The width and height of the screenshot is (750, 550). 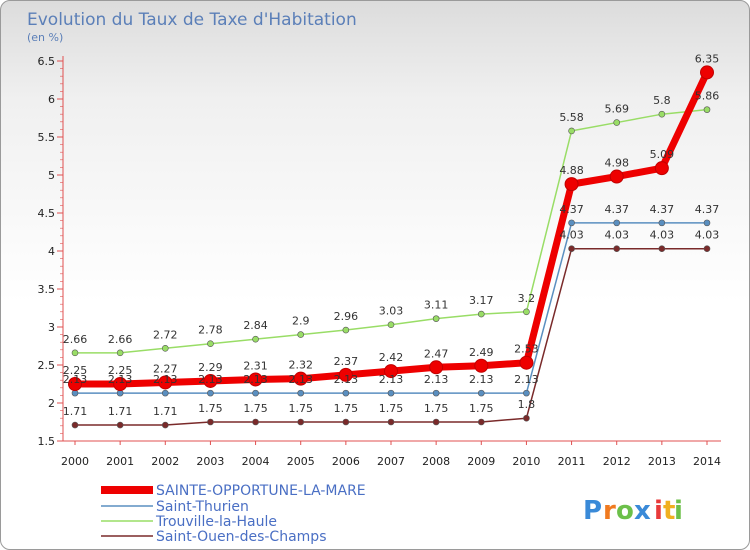 I want to click on x-tick-label: 2003, so click(x=210, y=461).